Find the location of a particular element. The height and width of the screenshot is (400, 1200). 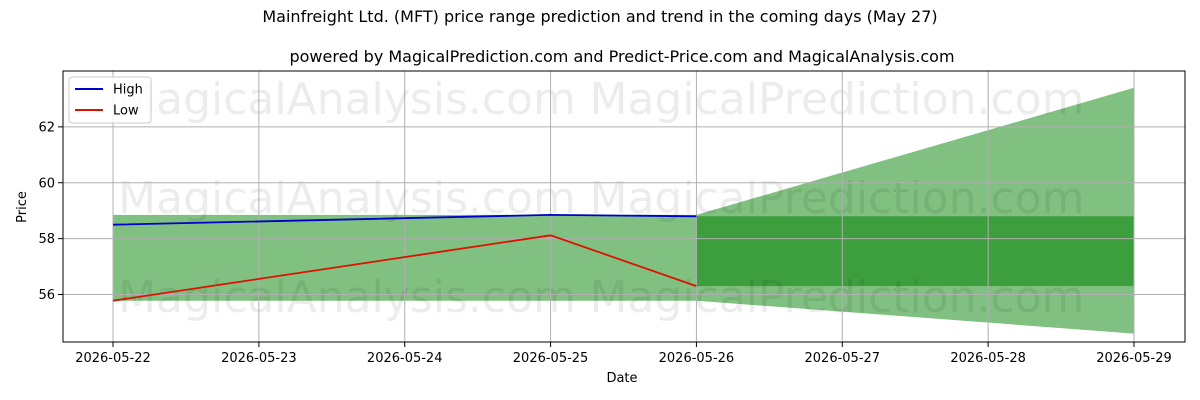

x-tick-label: 2026-05-27 is located at coordinates (843, 358).